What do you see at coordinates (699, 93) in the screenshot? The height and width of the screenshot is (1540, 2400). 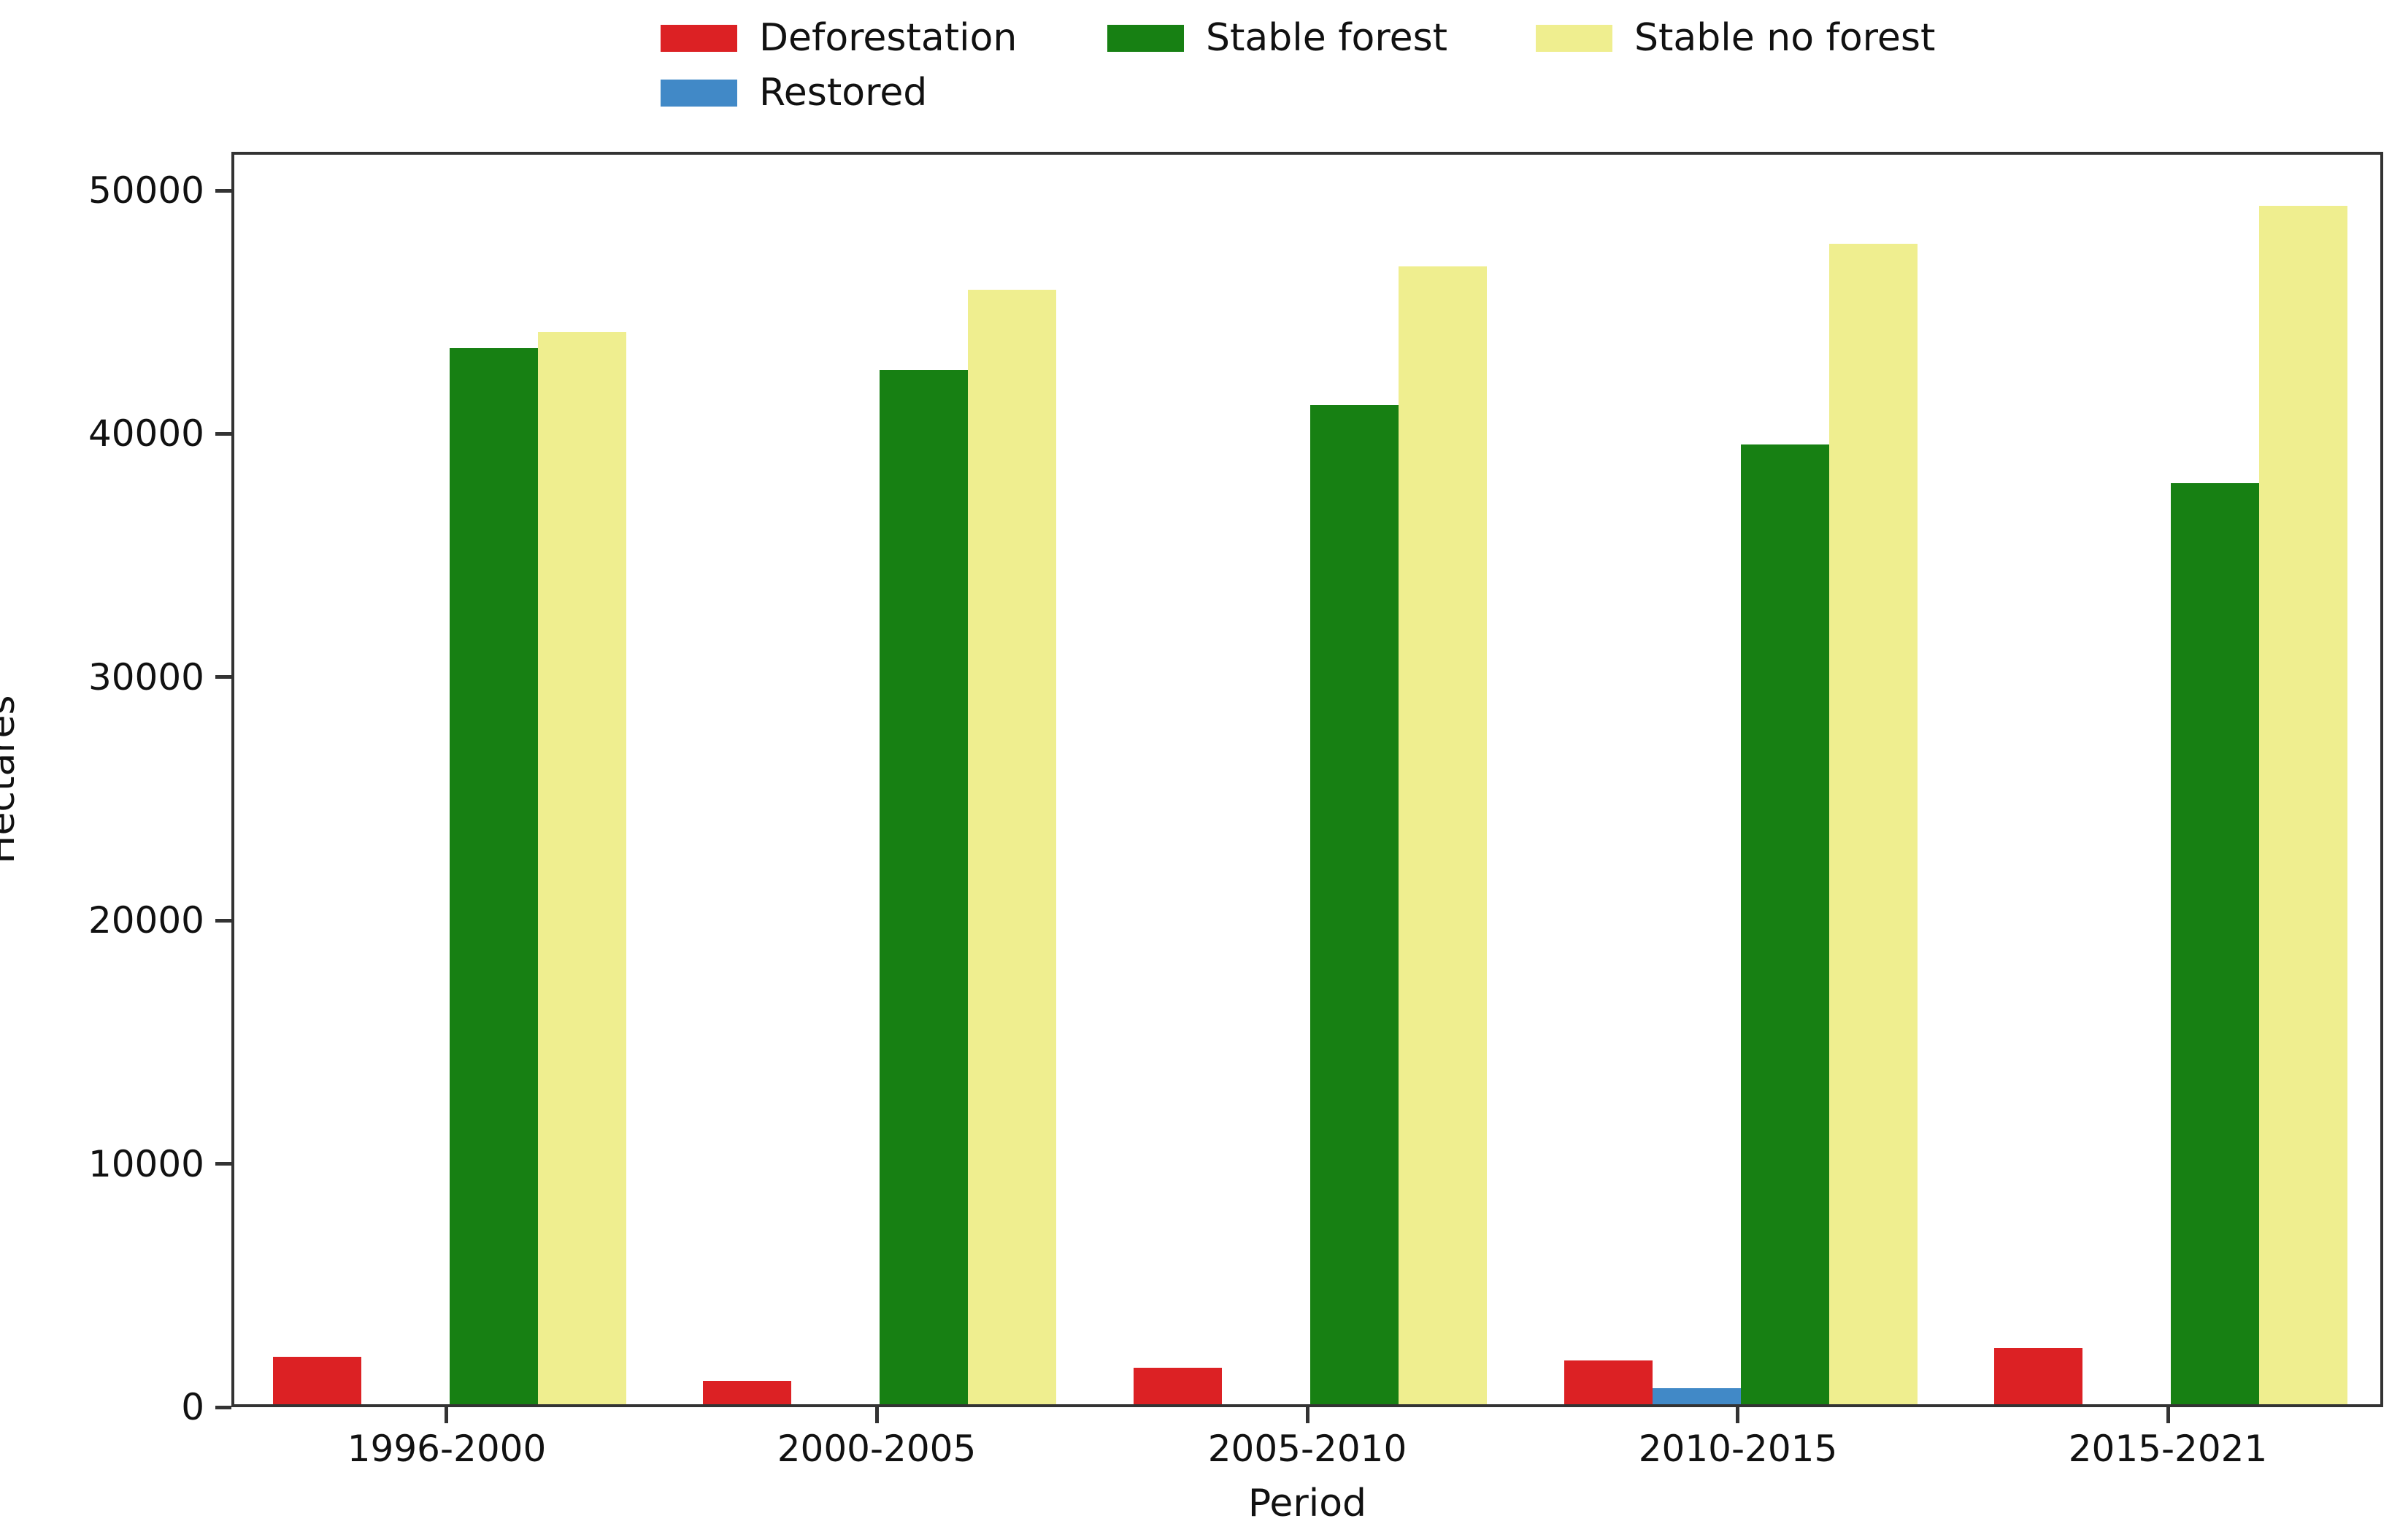 I see `legend-swatch-restored` at bounding box center [699, 93].